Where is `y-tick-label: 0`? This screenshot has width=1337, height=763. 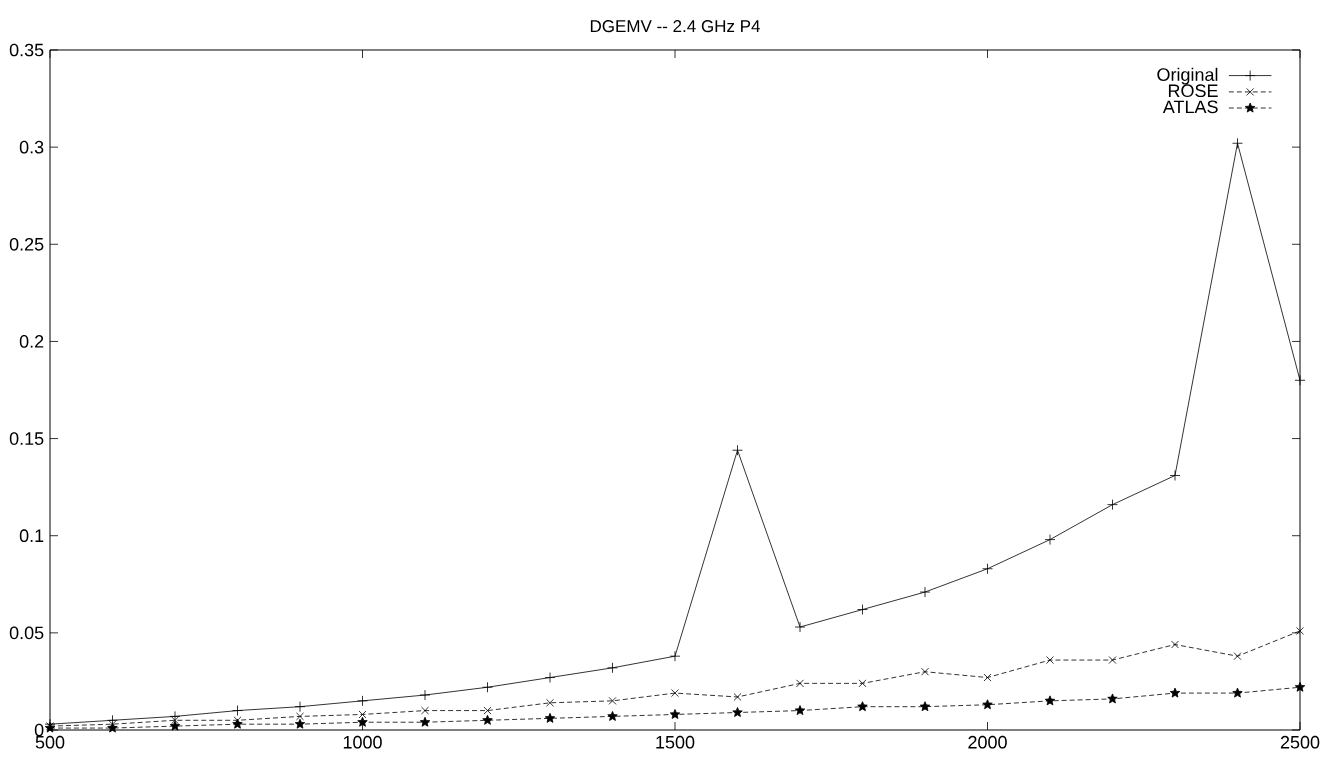
y-tick-label: 0 is located at coordinates (39, 730).